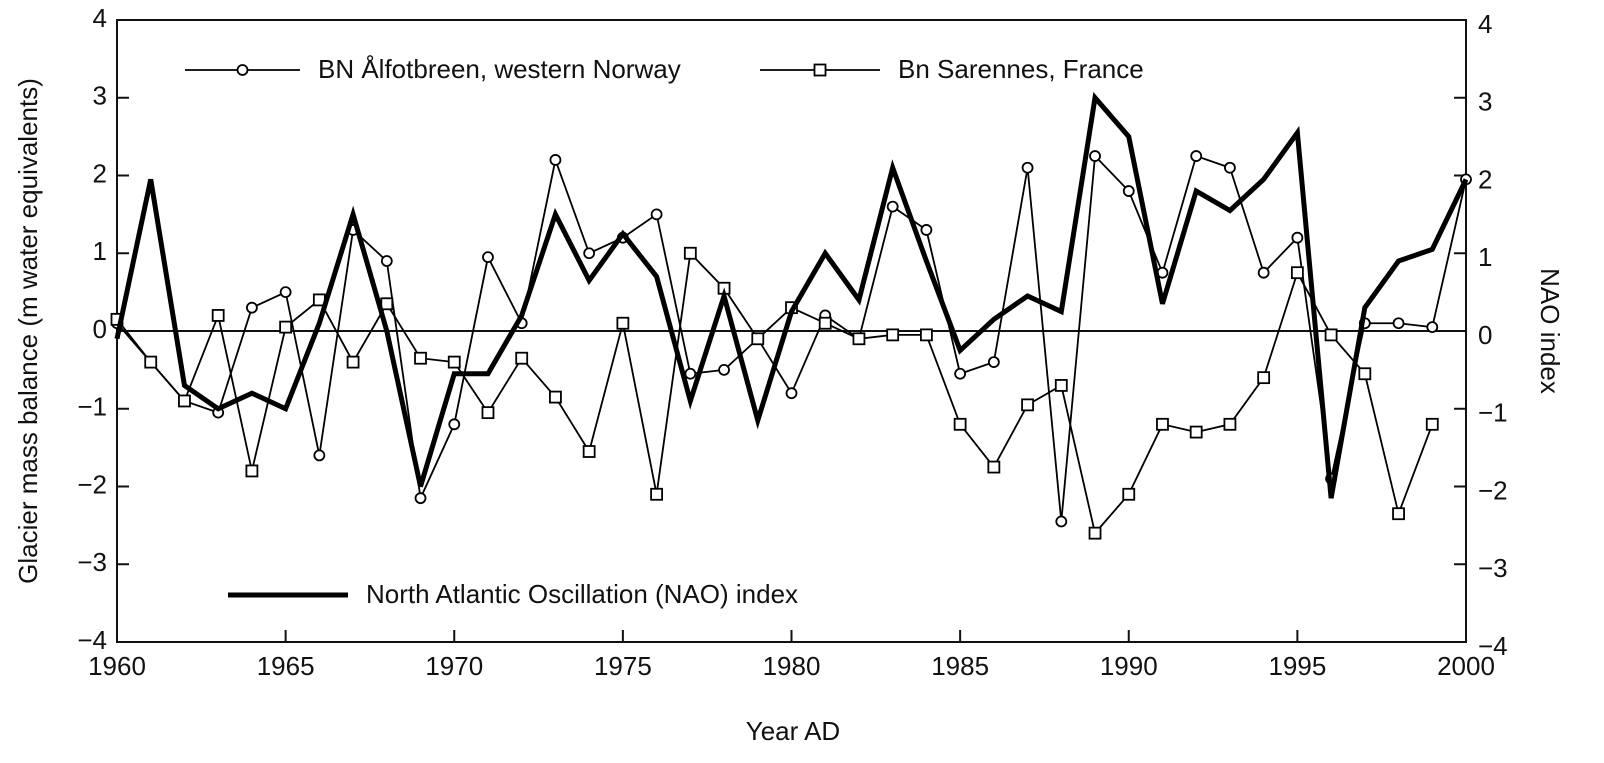  Describe the element at coordinates (117, 666) in the screenshot. I see `x-tick-label: 1960` at that location.